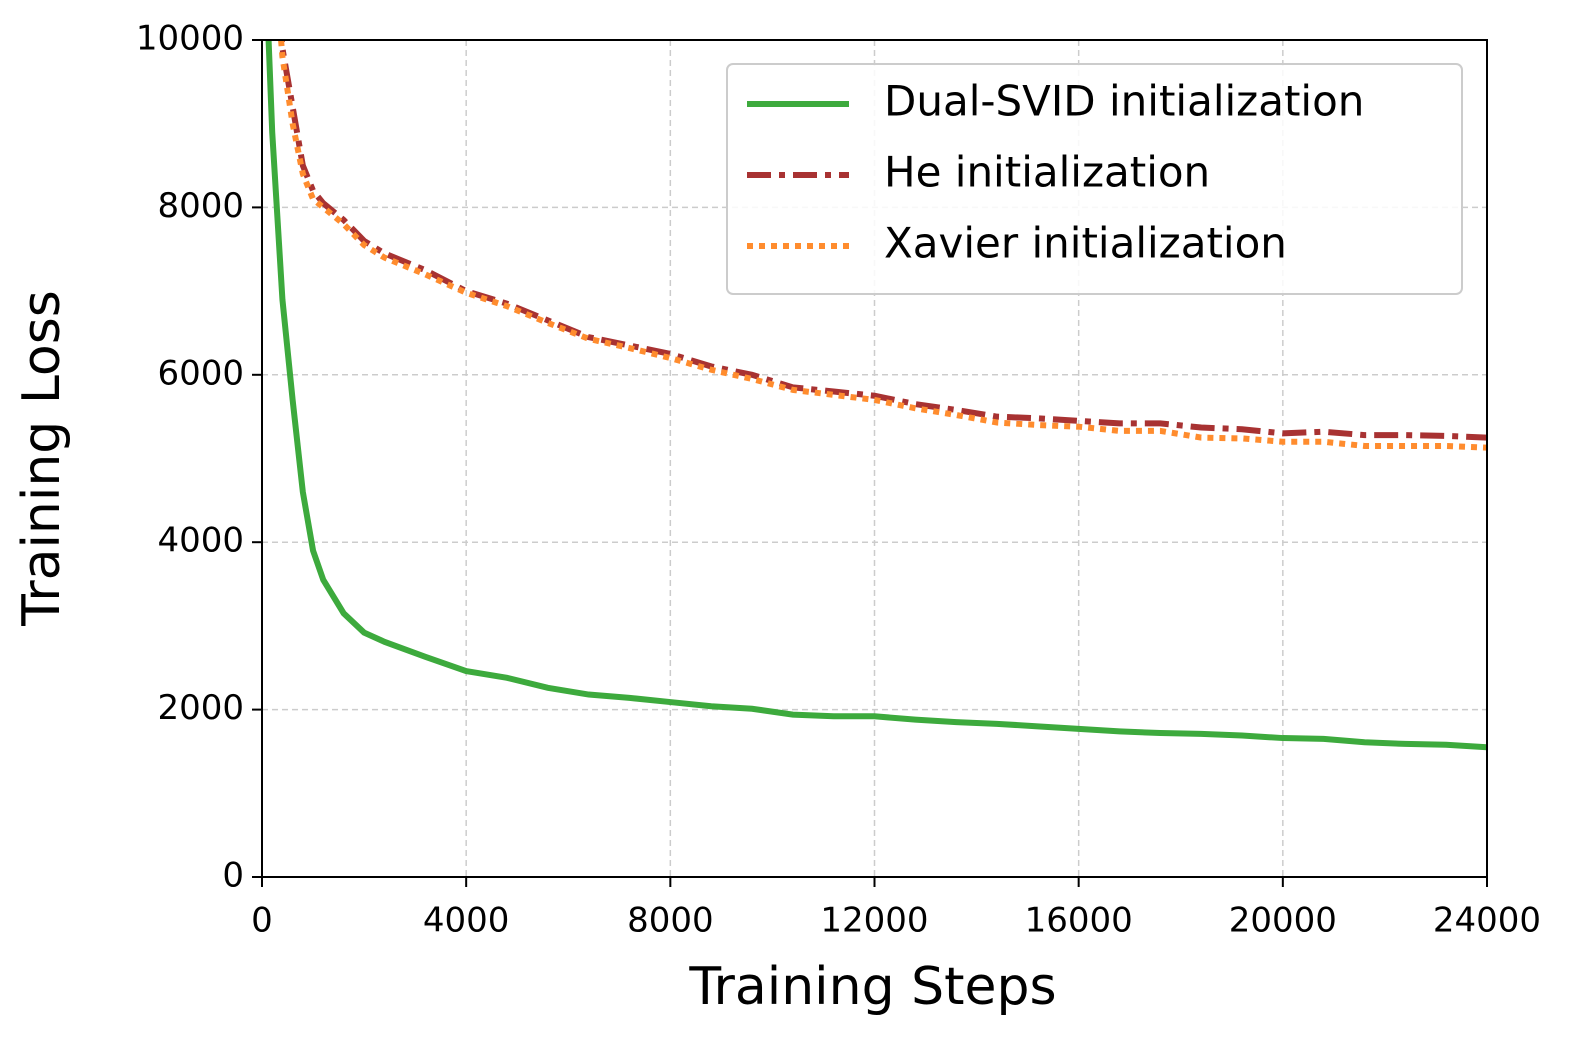 This screenshot has height=1047, width=1577. I want to click on y-tick-label: 6000, so click(200, 373).